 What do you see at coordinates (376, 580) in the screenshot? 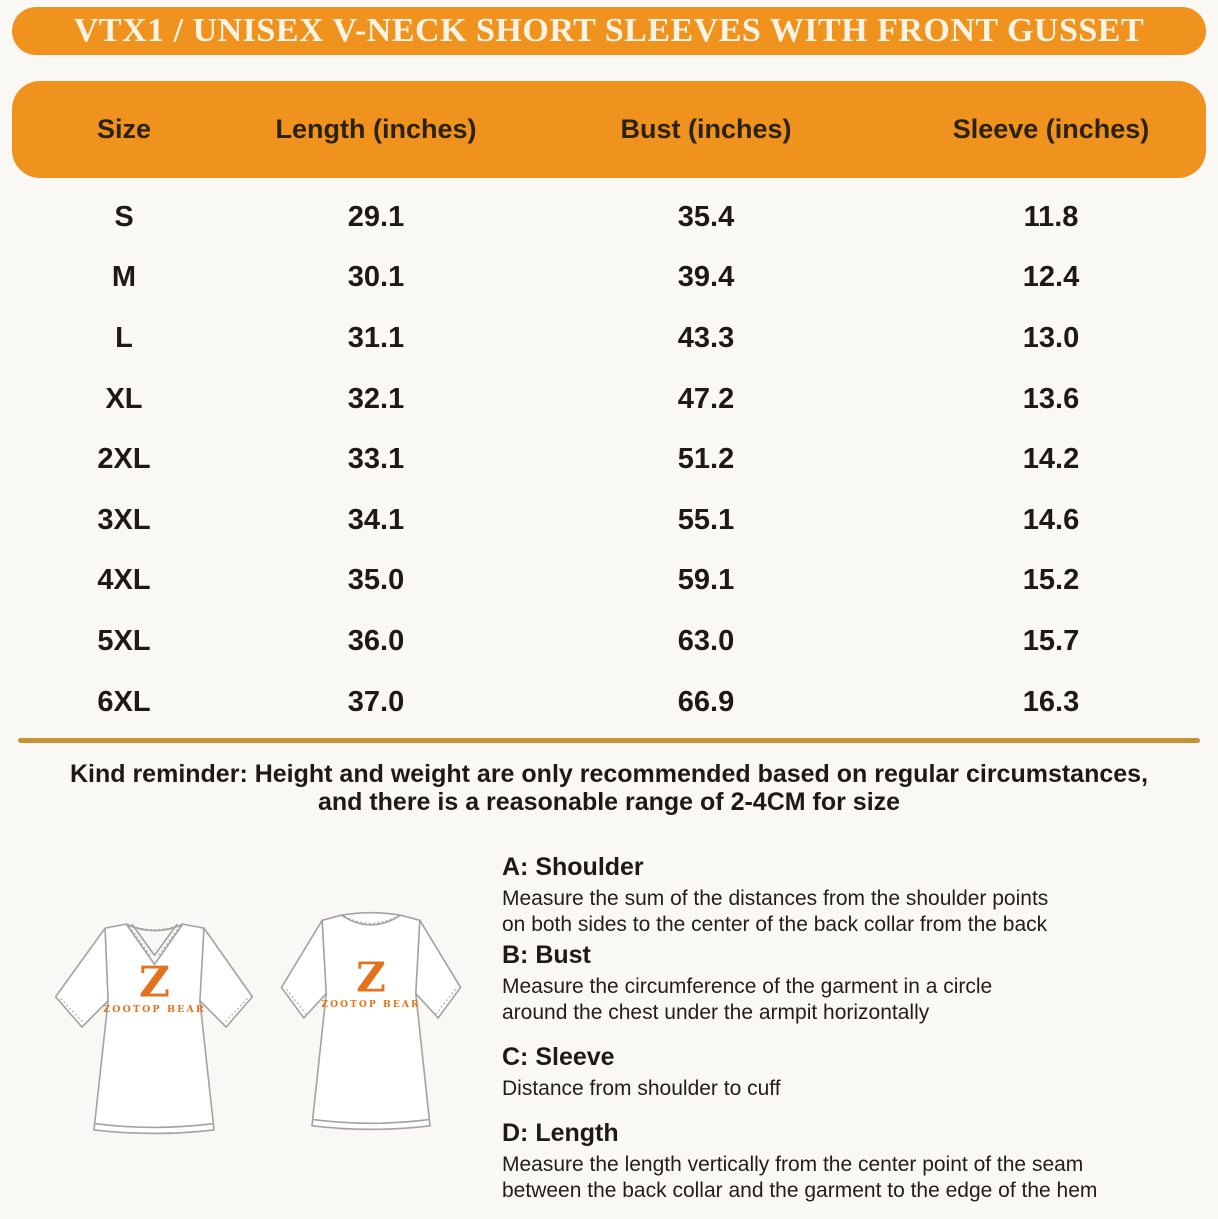
I see `cell-length: 35.0` at bounding box center [376, 580].